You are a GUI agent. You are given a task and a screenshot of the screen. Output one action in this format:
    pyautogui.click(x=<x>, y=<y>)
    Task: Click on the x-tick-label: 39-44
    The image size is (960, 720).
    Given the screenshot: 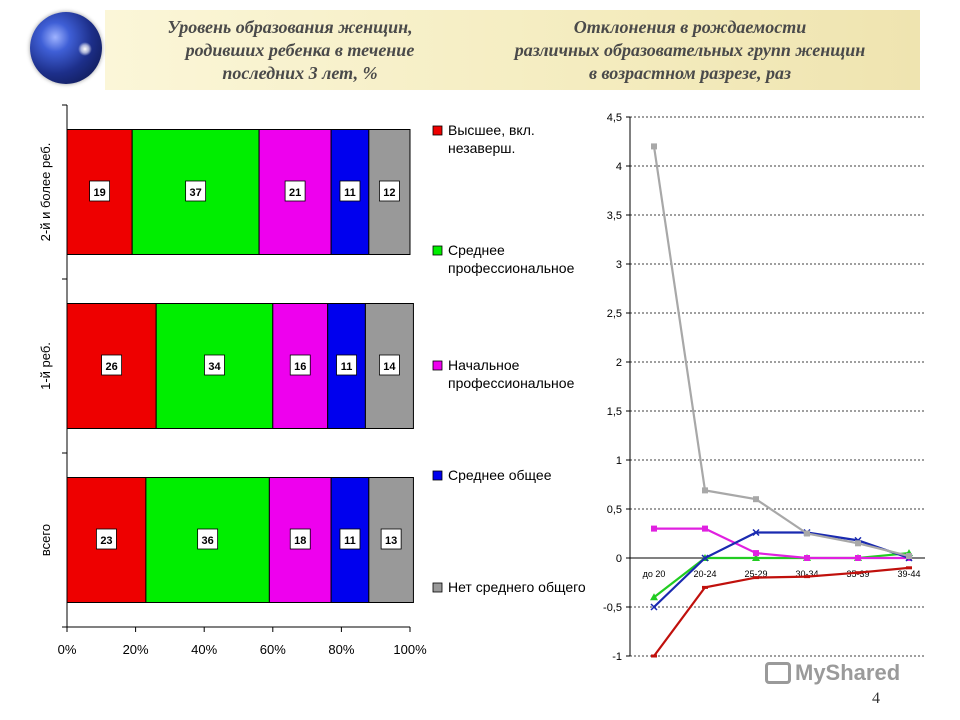 What is the action you would take?
    pyautogui.click(x=908, y=574)
    